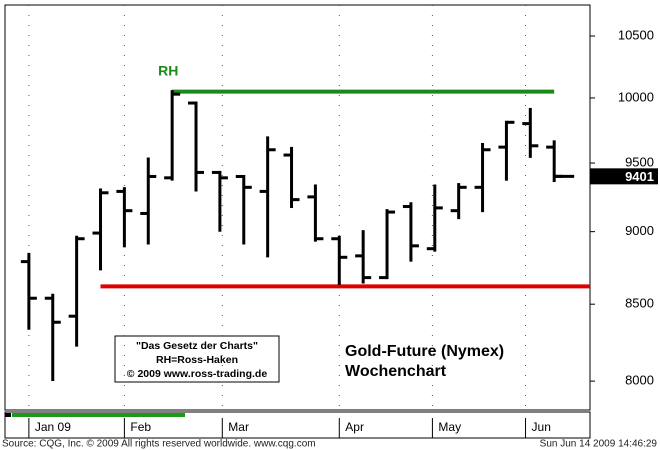 The image size is (660, 450). What do you see at coordinates (636, 96) in the screenshot?
I see `y-tick-label: 10000` at bounding box center [636, 96].